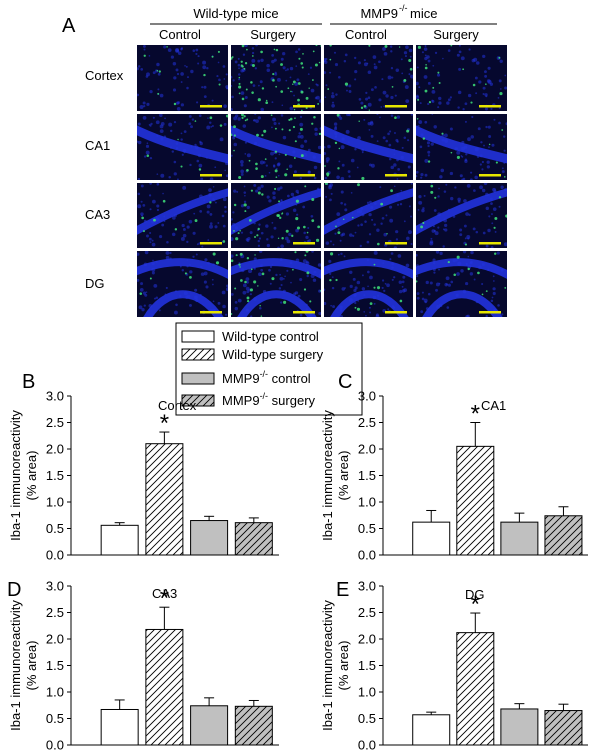  Describe the element at coordinates (367, 692) in the screenshot. I see `y-tick-label-e-2: 1.0` at that location.